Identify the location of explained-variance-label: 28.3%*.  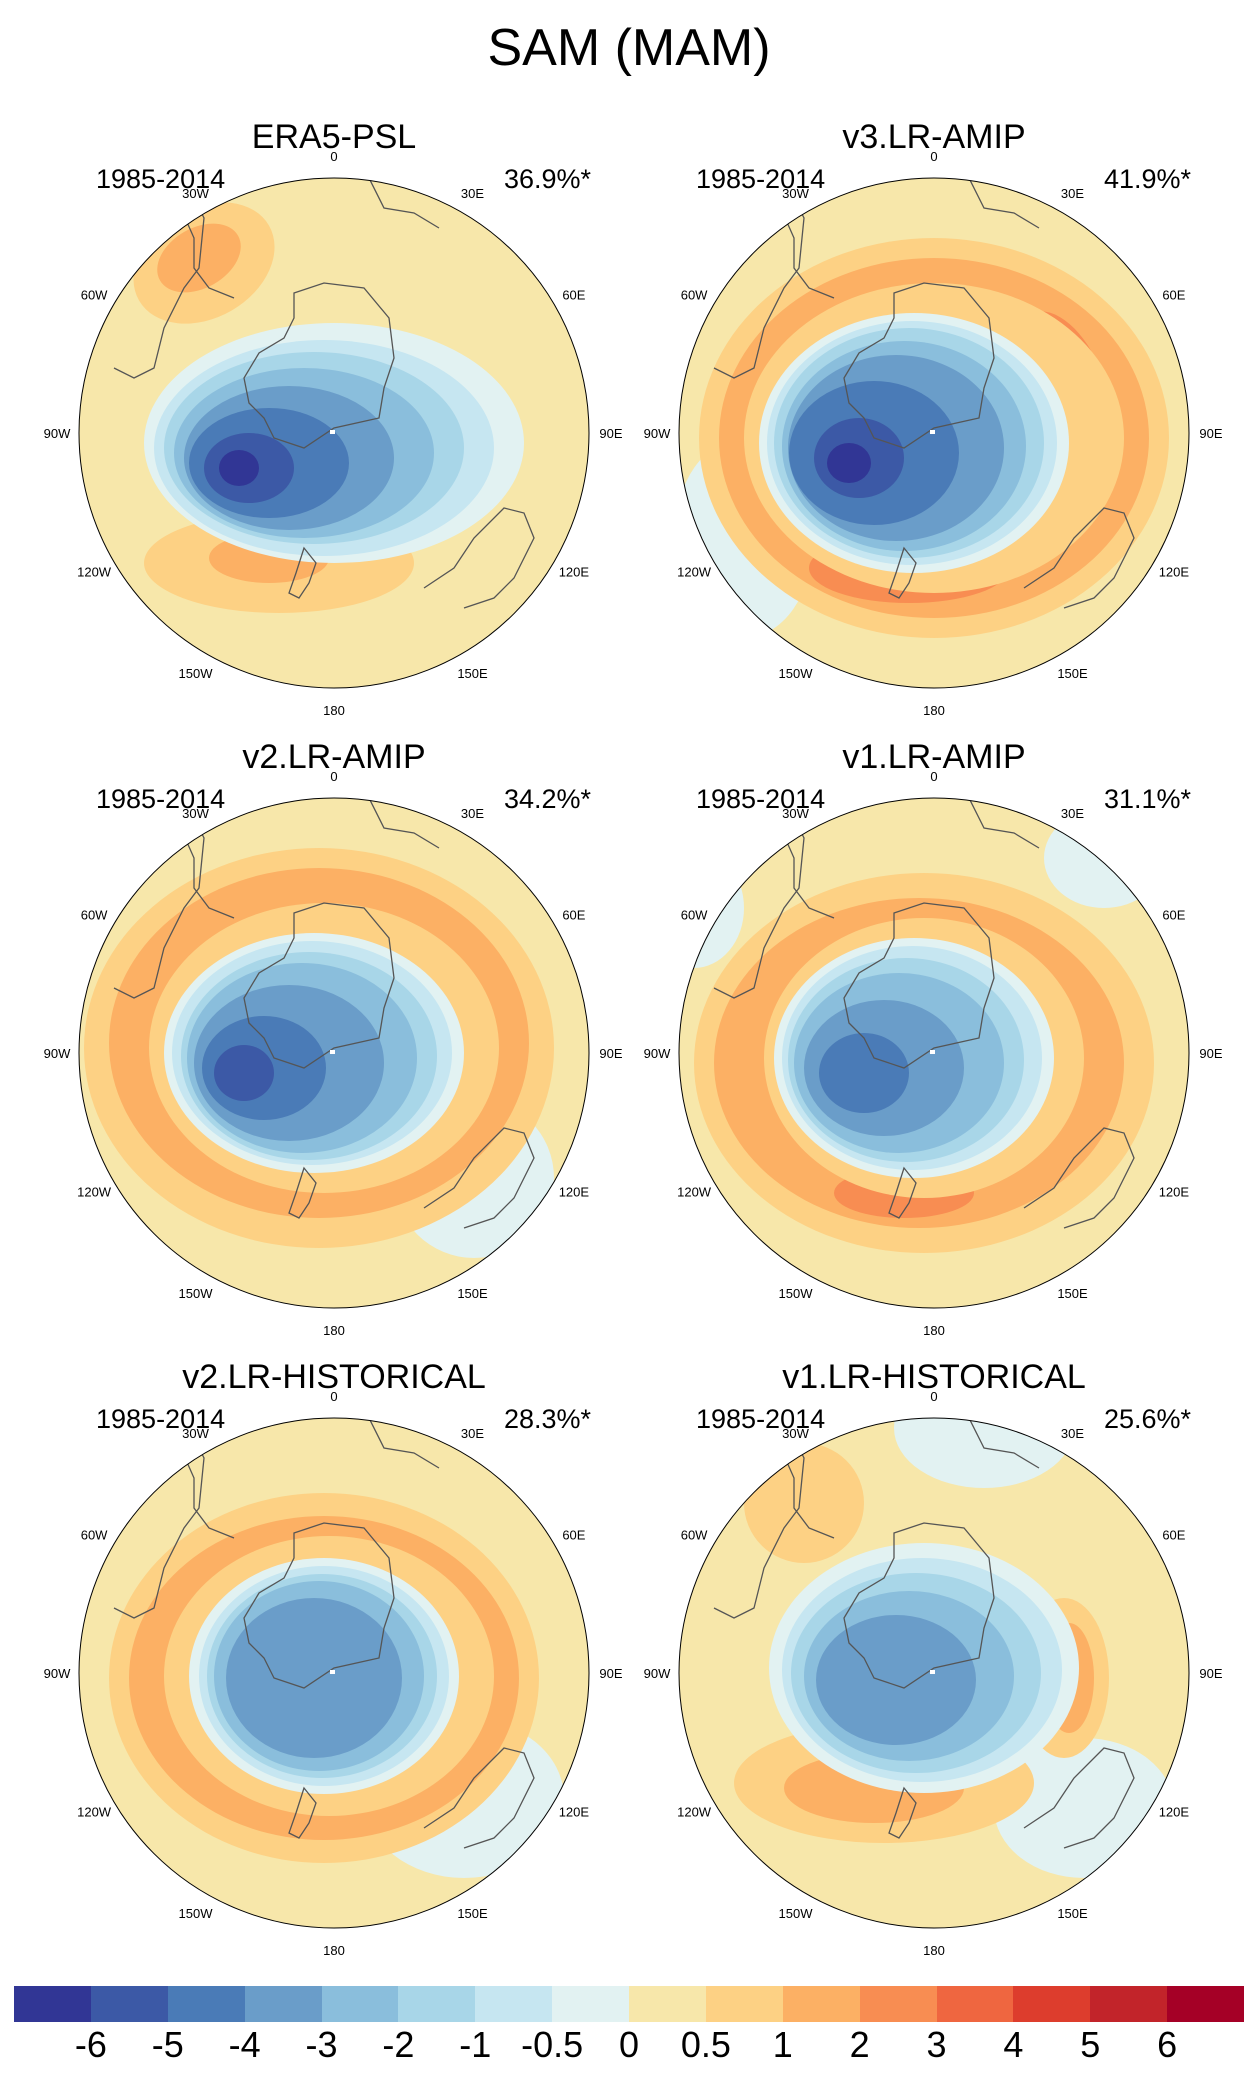
(548, 1419).